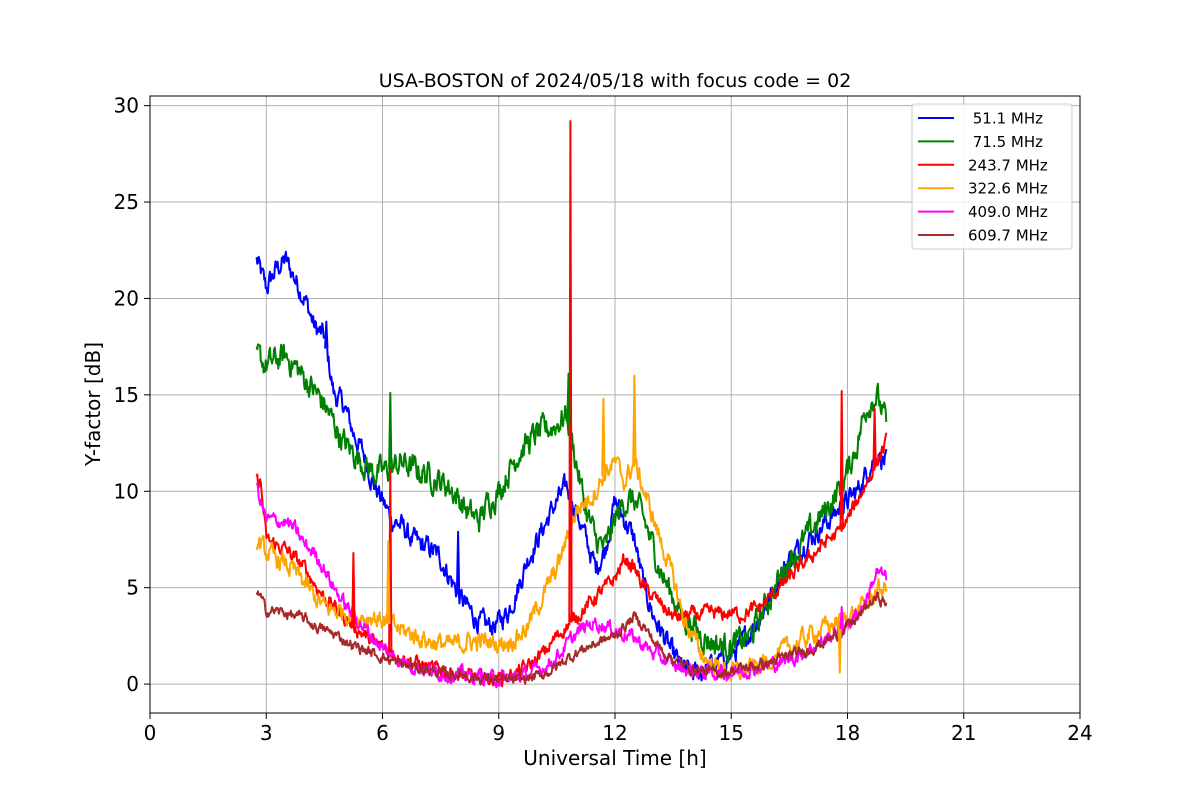 This screenshot has height=800, width=1200. What do you see at coordinates (150, 733) in the screenshot?
I see `x-tick-label: 0` at bounding box center [150, 733].